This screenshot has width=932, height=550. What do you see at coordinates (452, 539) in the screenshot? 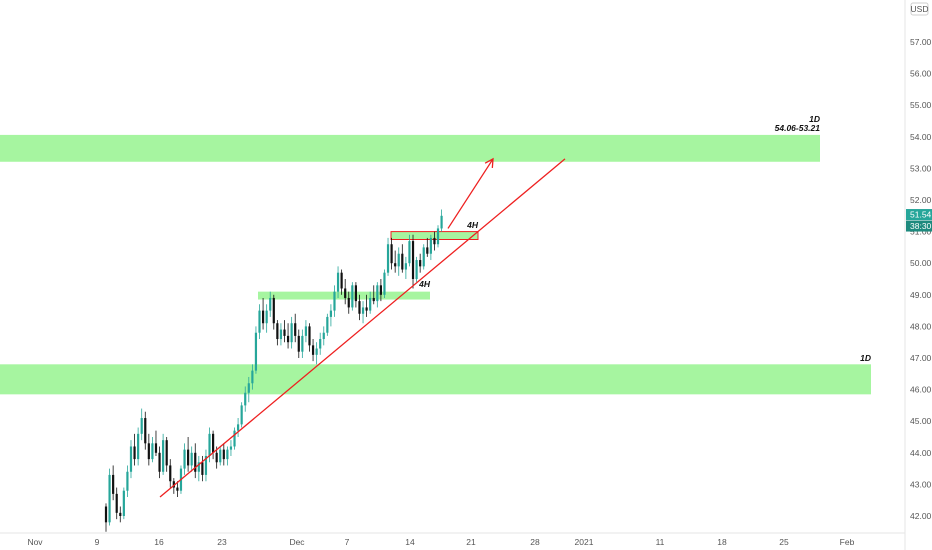
I see `time-axis: Nov 9 16 23 Dec 7 14 21 28 2021 11 18 25 Feb` at bounding box center [452, 539].